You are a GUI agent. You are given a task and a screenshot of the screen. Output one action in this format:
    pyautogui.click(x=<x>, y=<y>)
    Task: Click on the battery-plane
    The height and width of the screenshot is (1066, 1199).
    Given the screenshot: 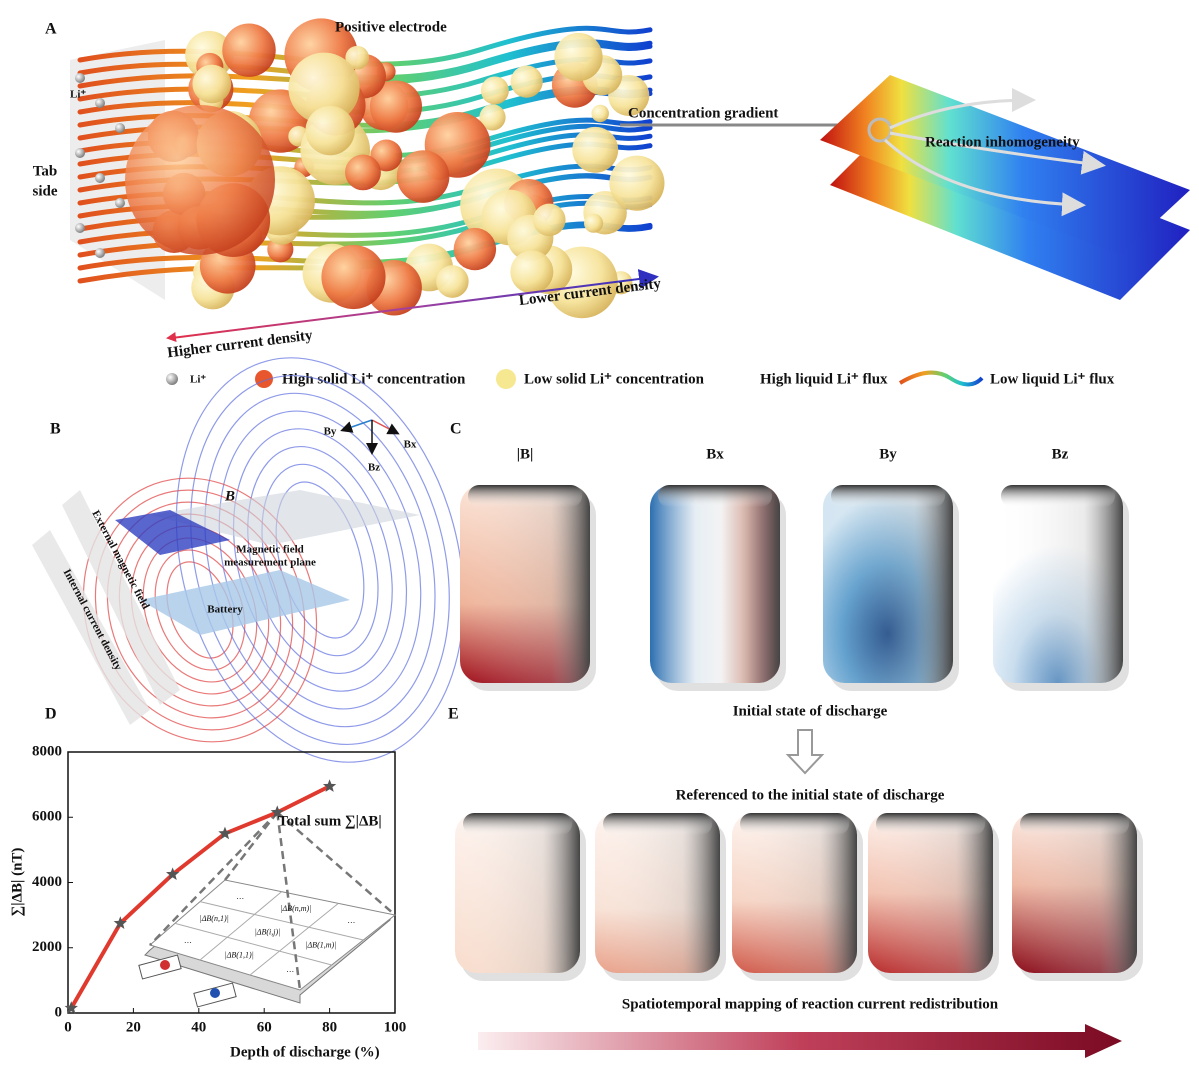 What is the action you would take?
    pyautogui.click(x=245, y=602)
    